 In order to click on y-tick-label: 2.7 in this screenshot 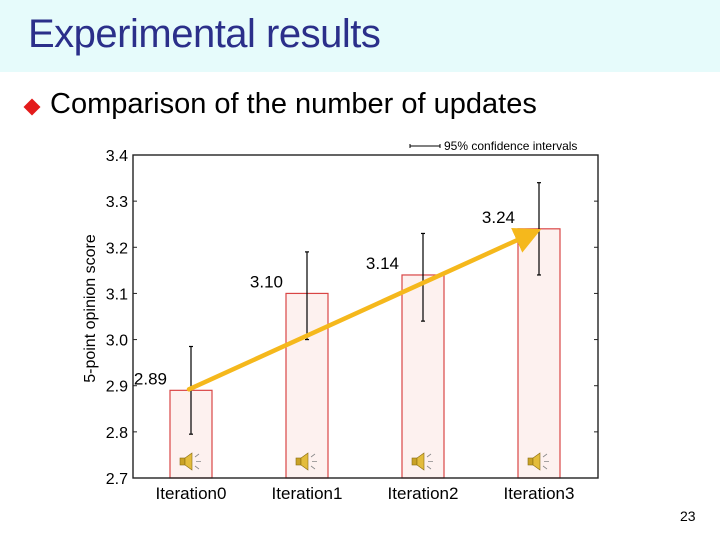, I will do `click(117, 479)`.